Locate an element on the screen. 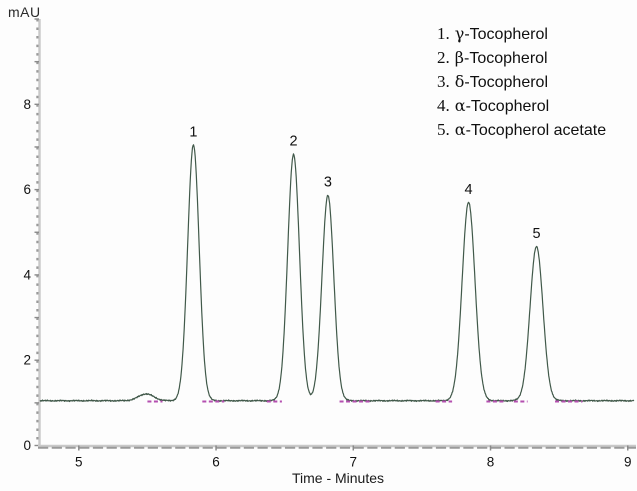 The height and width of the screenshot is (491, 637). y-axis-title: mAU is located at coordinates (24, 12).